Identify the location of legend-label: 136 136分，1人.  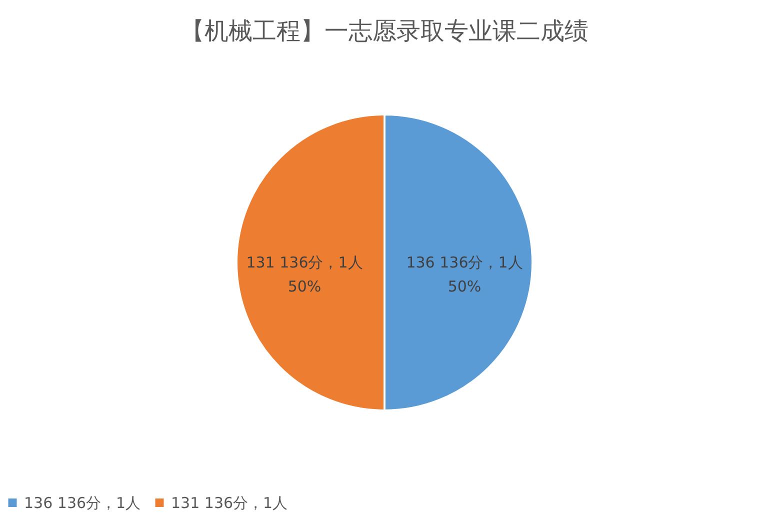
(82, 503).